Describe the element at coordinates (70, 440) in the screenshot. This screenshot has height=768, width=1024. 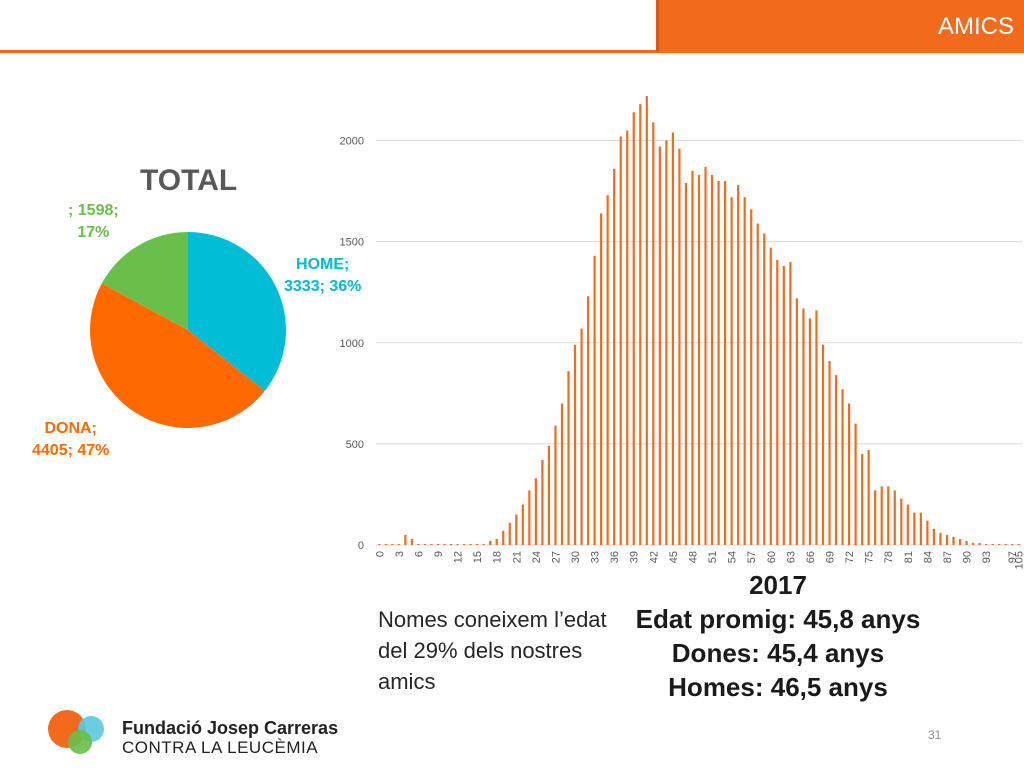
I see `pie-label-dona: DONA; 4405; 47%` at that location.